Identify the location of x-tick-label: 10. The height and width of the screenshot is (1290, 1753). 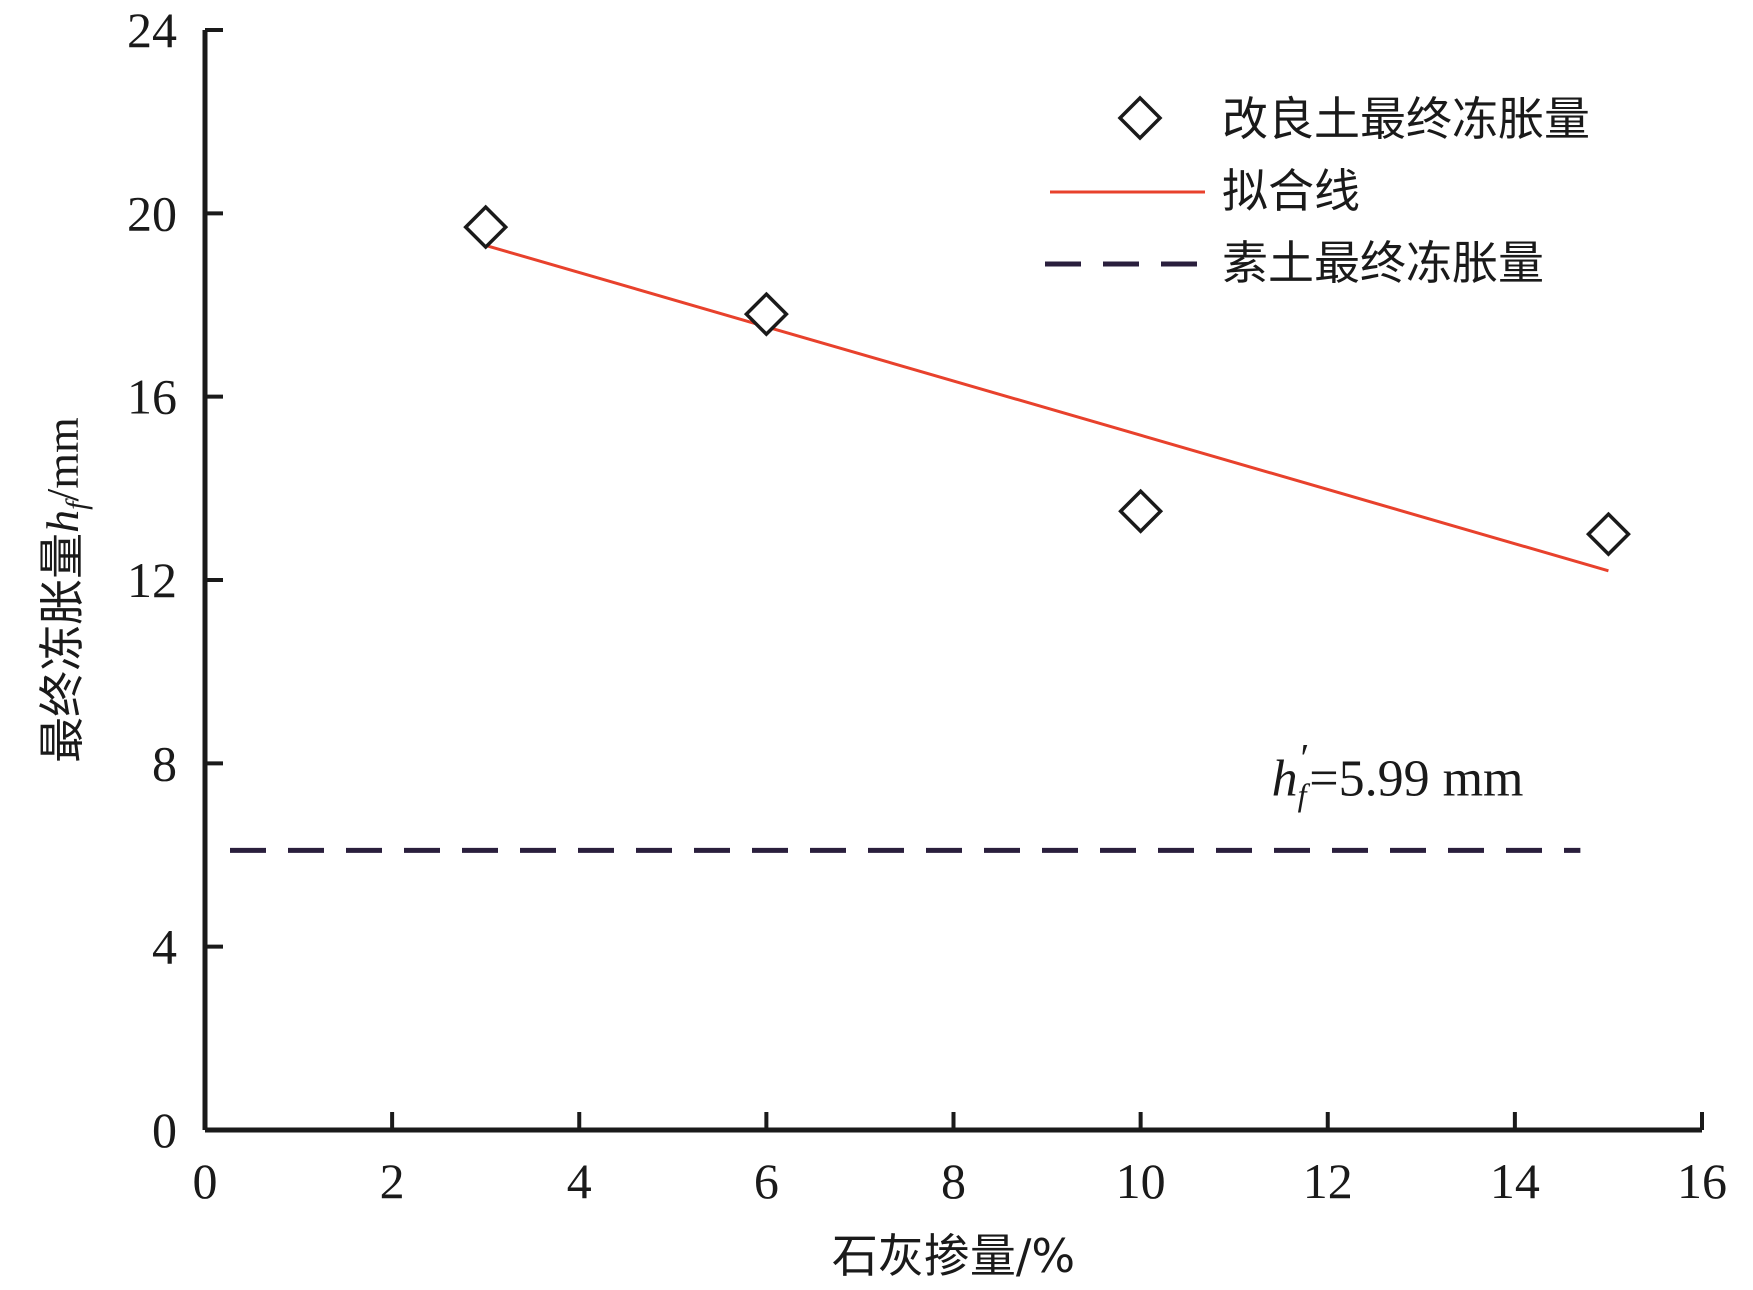
(1141, 1181).